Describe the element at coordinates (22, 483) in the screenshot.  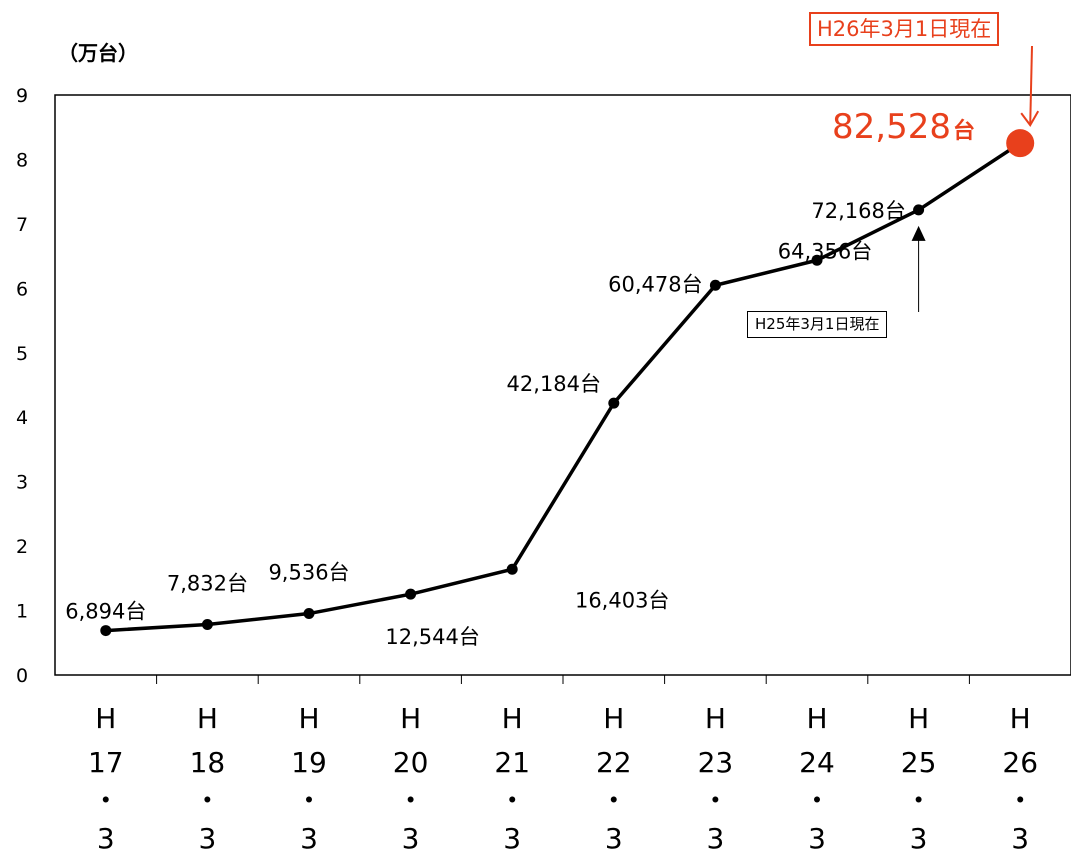
I see `y-tick-label: 3` at that location.